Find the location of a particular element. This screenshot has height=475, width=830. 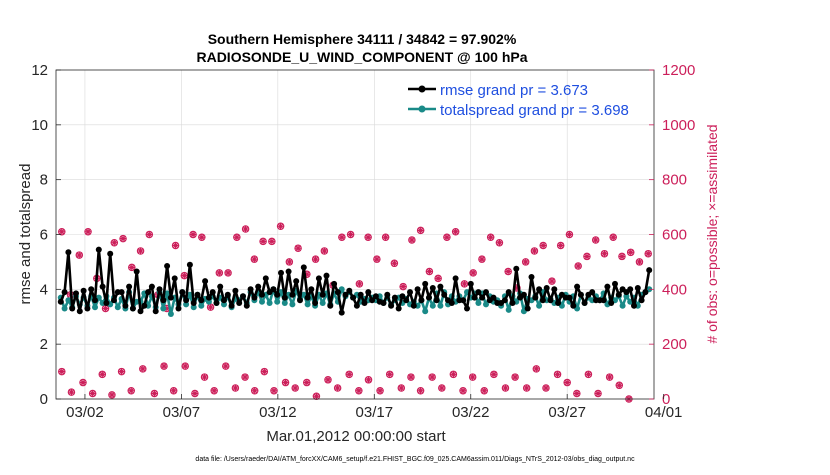

legend-marker-rmse is located at coordinates (422, 89).